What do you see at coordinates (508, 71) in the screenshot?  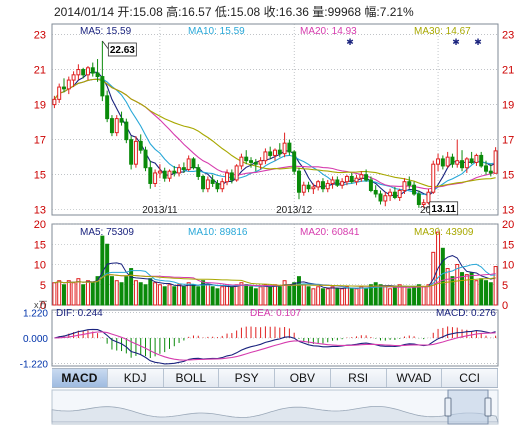 I see `price-tick-right: 21` at bounding box center [508, 71].